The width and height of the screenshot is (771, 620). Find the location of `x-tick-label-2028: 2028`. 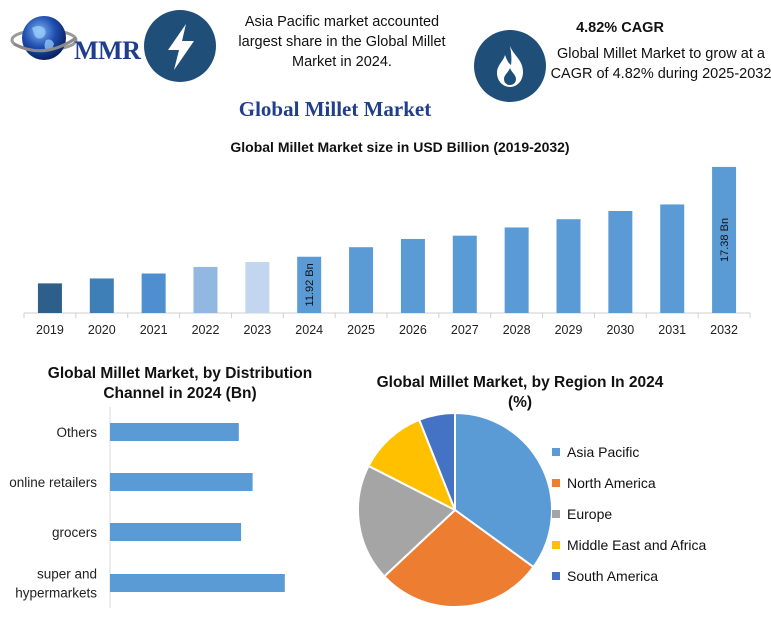

x-tick-label-2028: 2028 is located at coordinates (517, 330).